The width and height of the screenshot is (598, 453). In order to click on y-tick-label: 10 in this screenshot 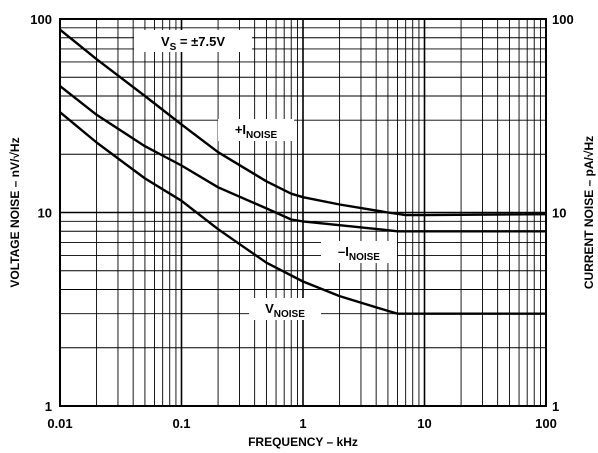, I will do `click(45, 213)`.